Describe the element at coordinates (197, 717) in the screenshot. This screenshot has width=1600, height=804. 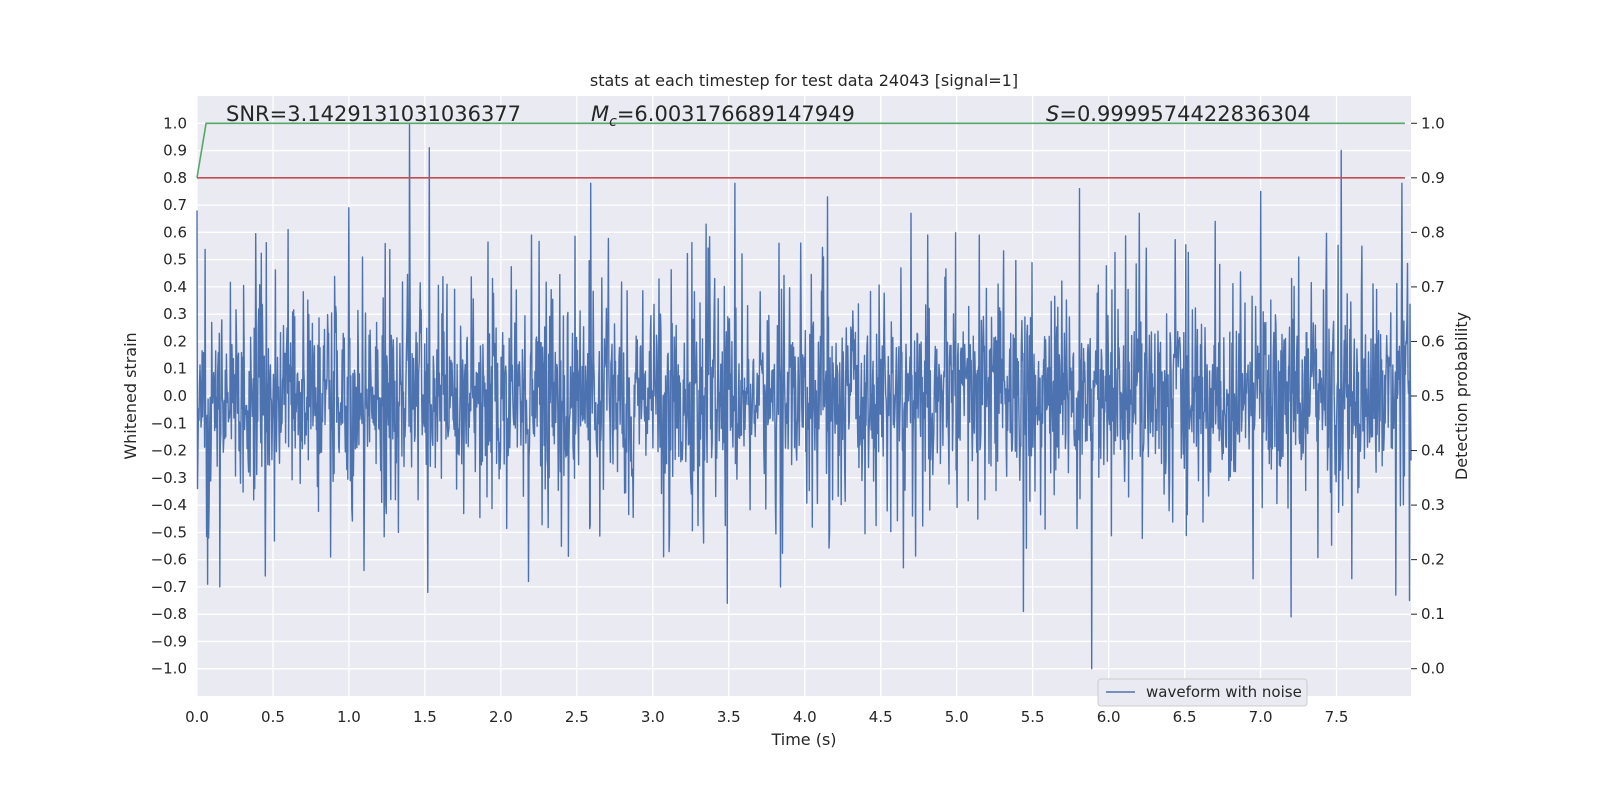
I see `x-tick-label: 0.0` at that location.